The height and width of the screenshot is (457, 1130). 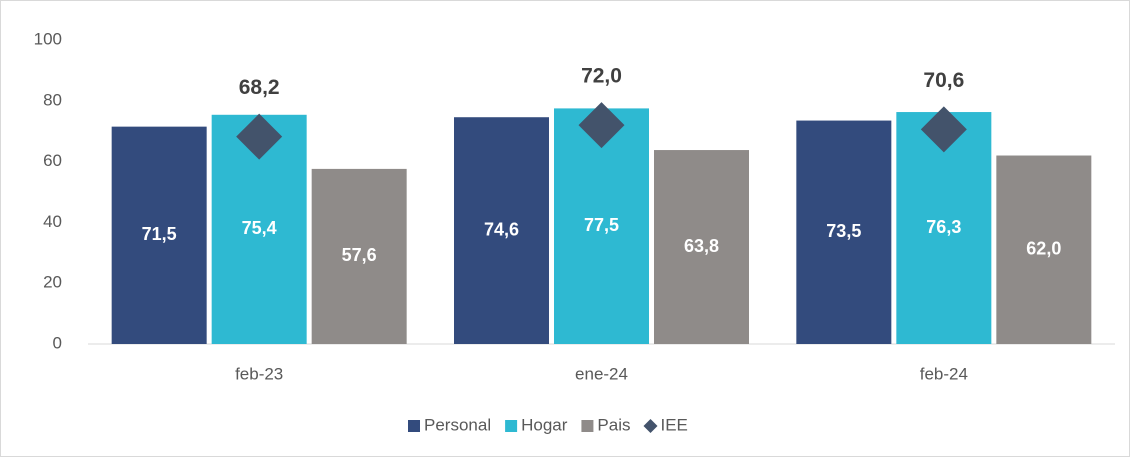 What do you see at coordinates (52, 221) in the screenshot?
I see `y-tick-label: 40` at bounding box center [52, 221].